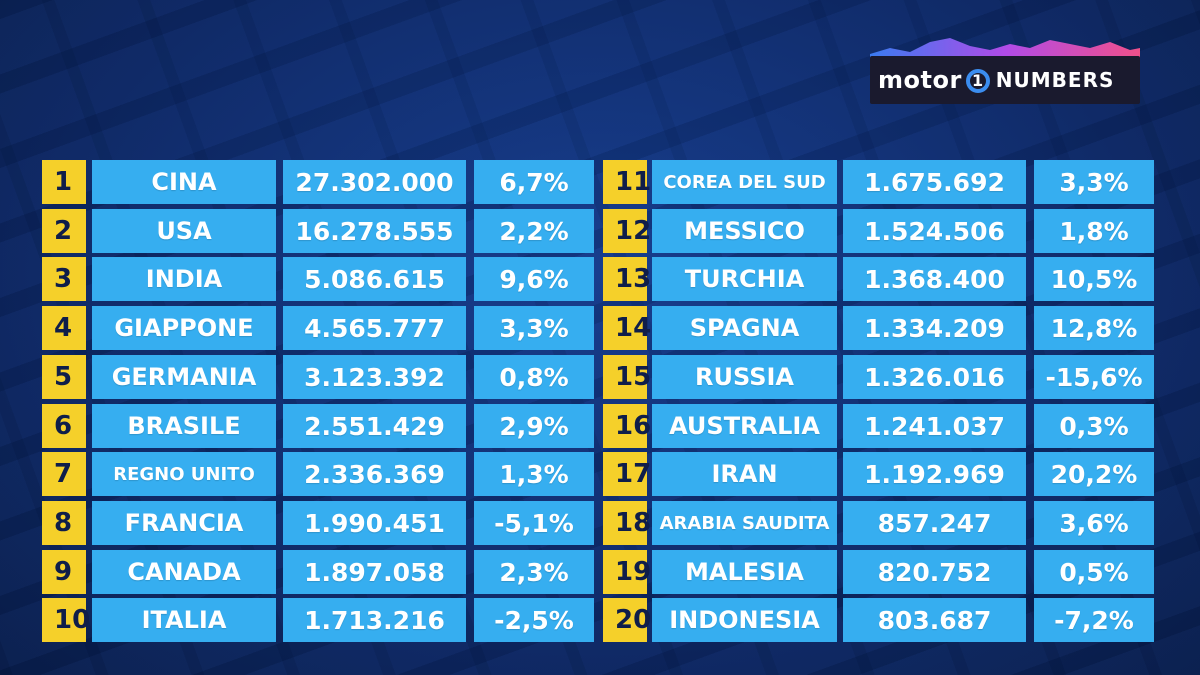  Describe the element at coordinates (627, 377) in the screenshot. I see `rank-badge: 15` at that location.